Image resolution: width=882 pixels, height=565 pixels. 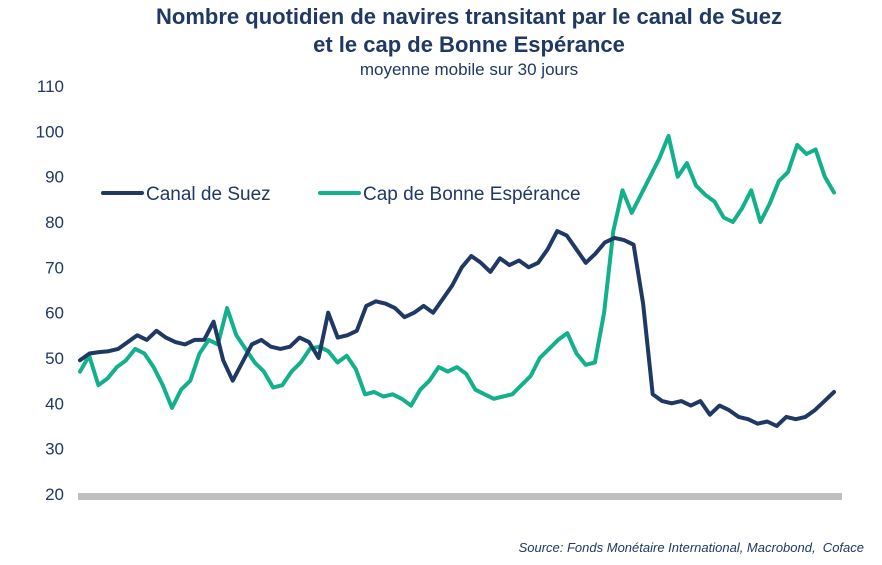 I want to click on y-tick-label: 80, so click(x=54, y=222).